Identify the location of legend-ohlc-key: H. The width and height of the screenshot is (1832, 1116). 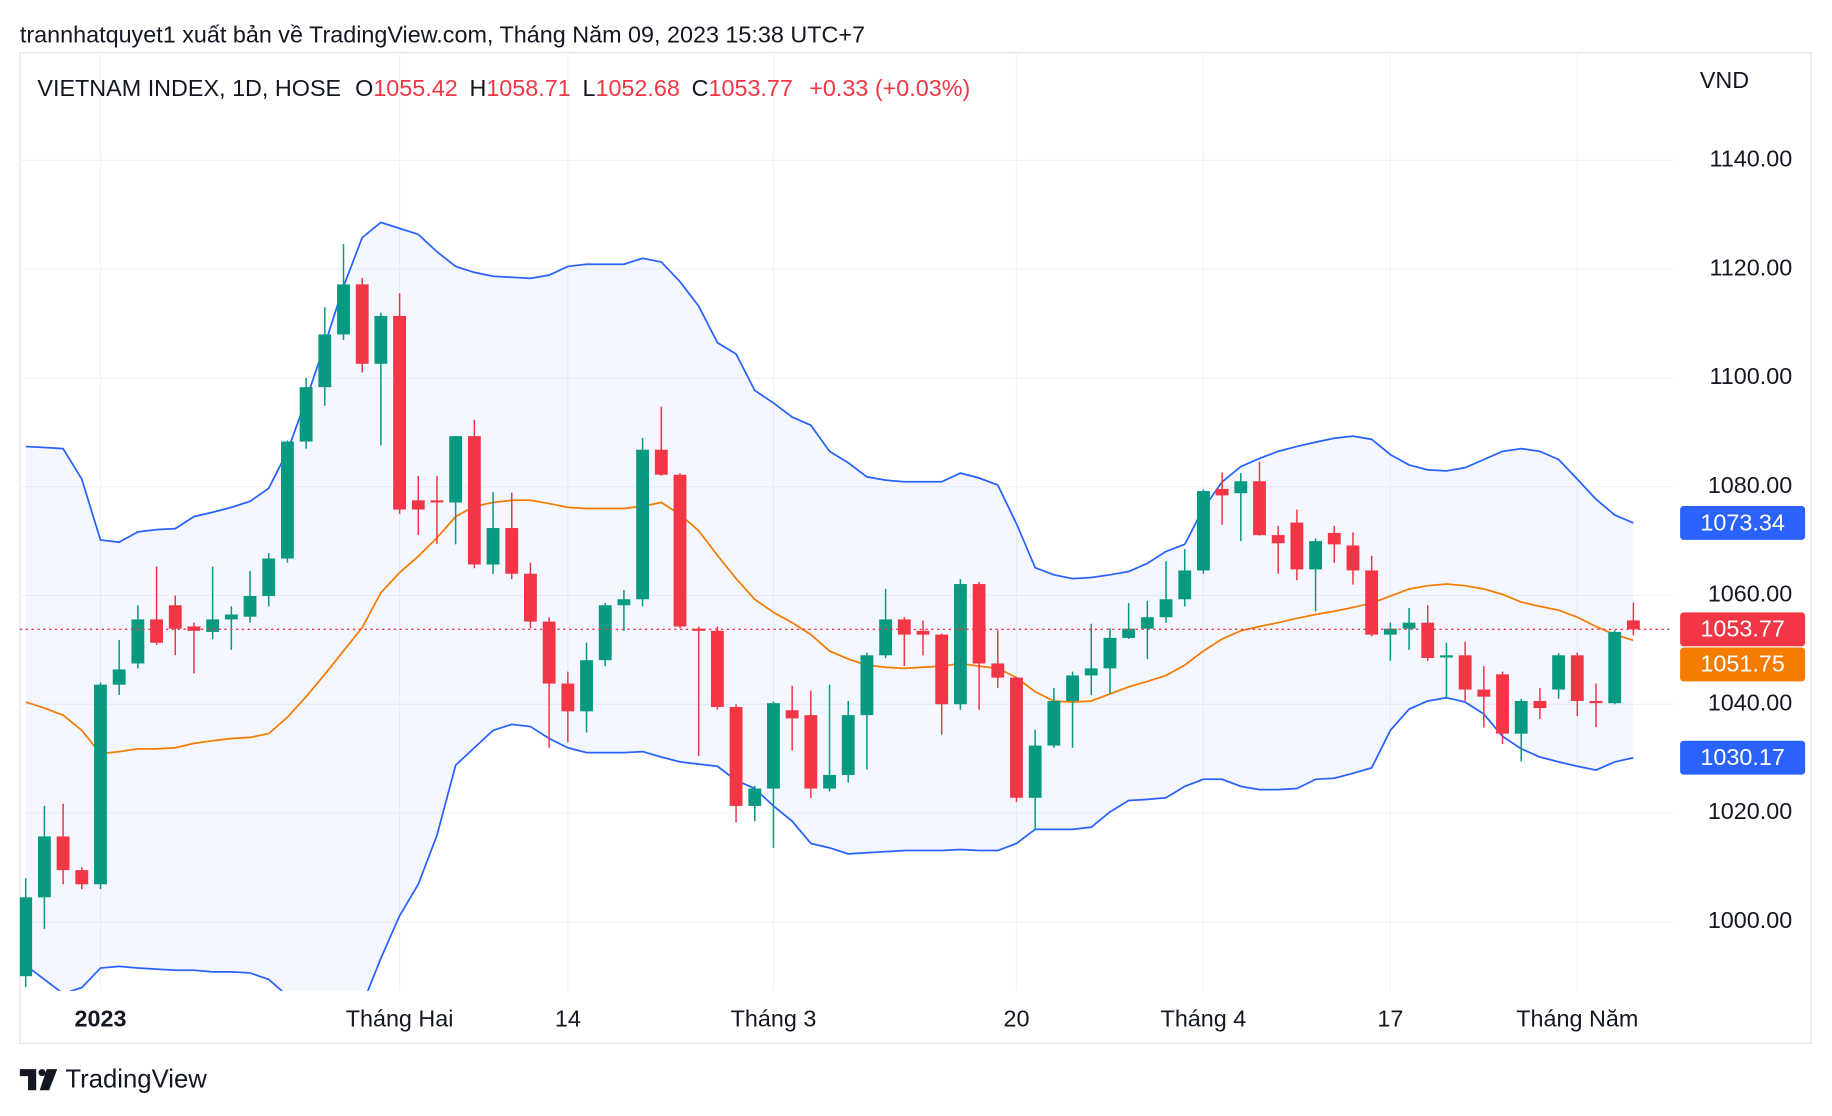
(477, 88).